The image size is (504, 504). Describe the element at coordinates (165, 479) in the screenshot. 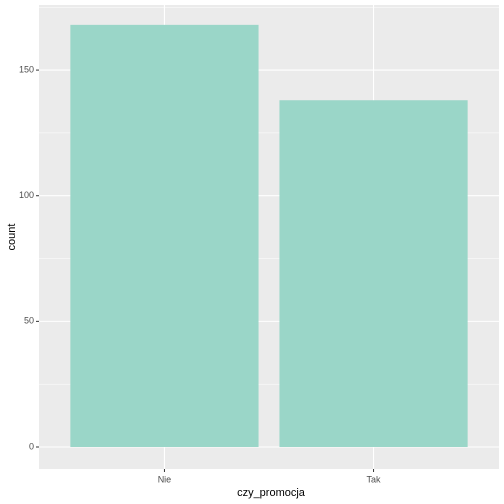

I see `x-tick-label: Nie` at that location.